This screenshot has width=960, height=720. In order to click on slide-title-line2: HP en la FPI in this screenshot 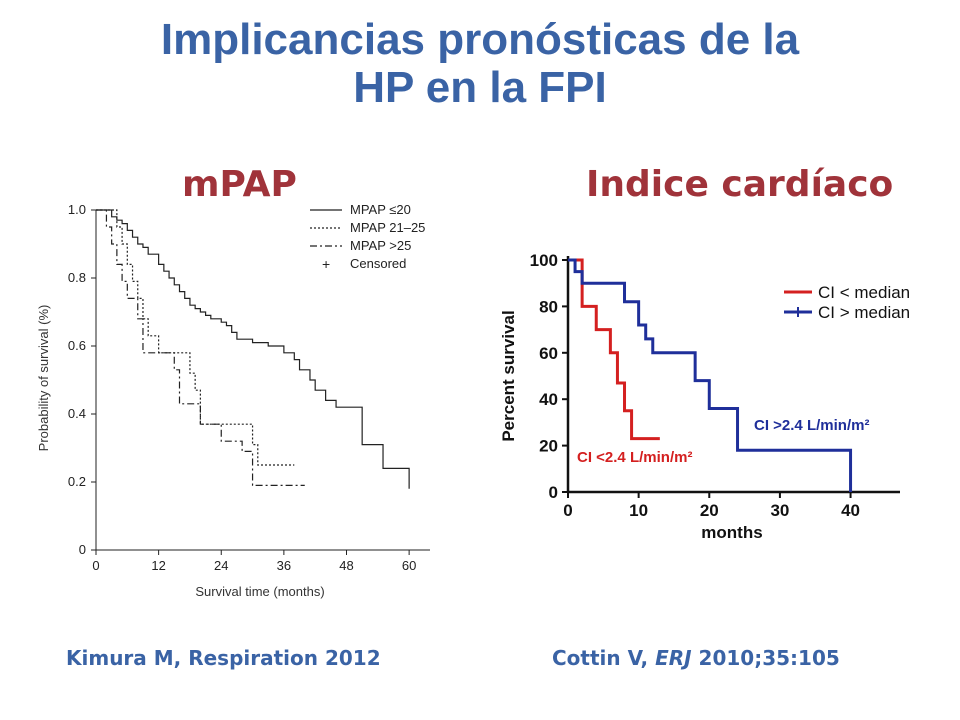, I will do `click(480, 87)`.